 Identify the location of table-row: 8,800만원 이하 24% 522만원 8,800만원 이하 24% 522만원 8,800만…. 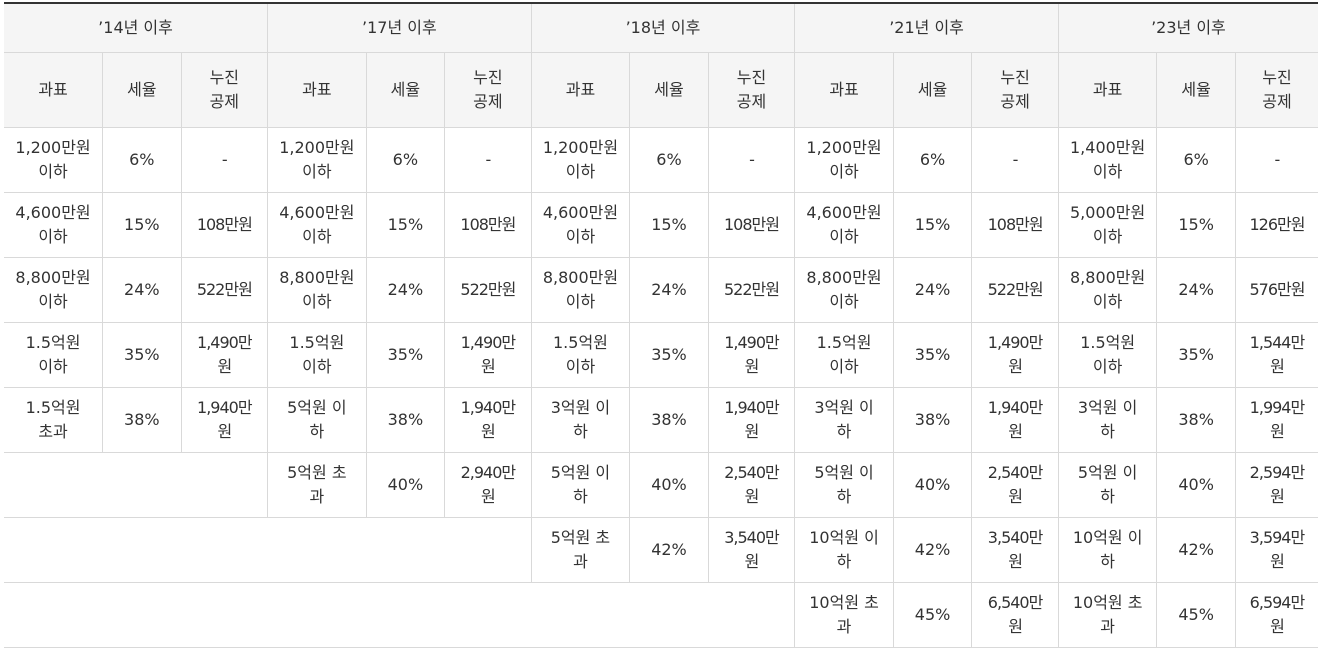
(661, 290).